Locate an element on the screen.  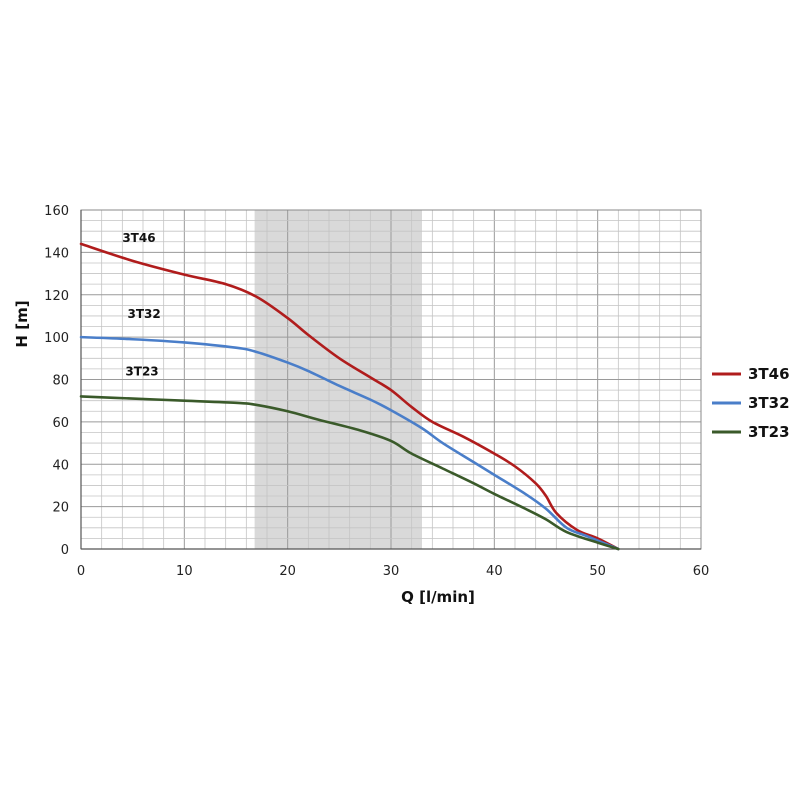
x-tick-label: 30 is located at coordinates (391, 571).